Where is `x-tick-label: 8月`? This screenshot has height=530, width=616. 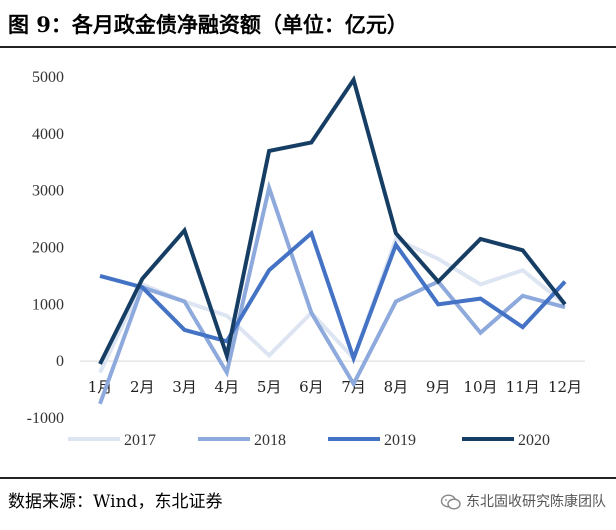
x-tick-label: 8月 is located at coordinates (396, 387).